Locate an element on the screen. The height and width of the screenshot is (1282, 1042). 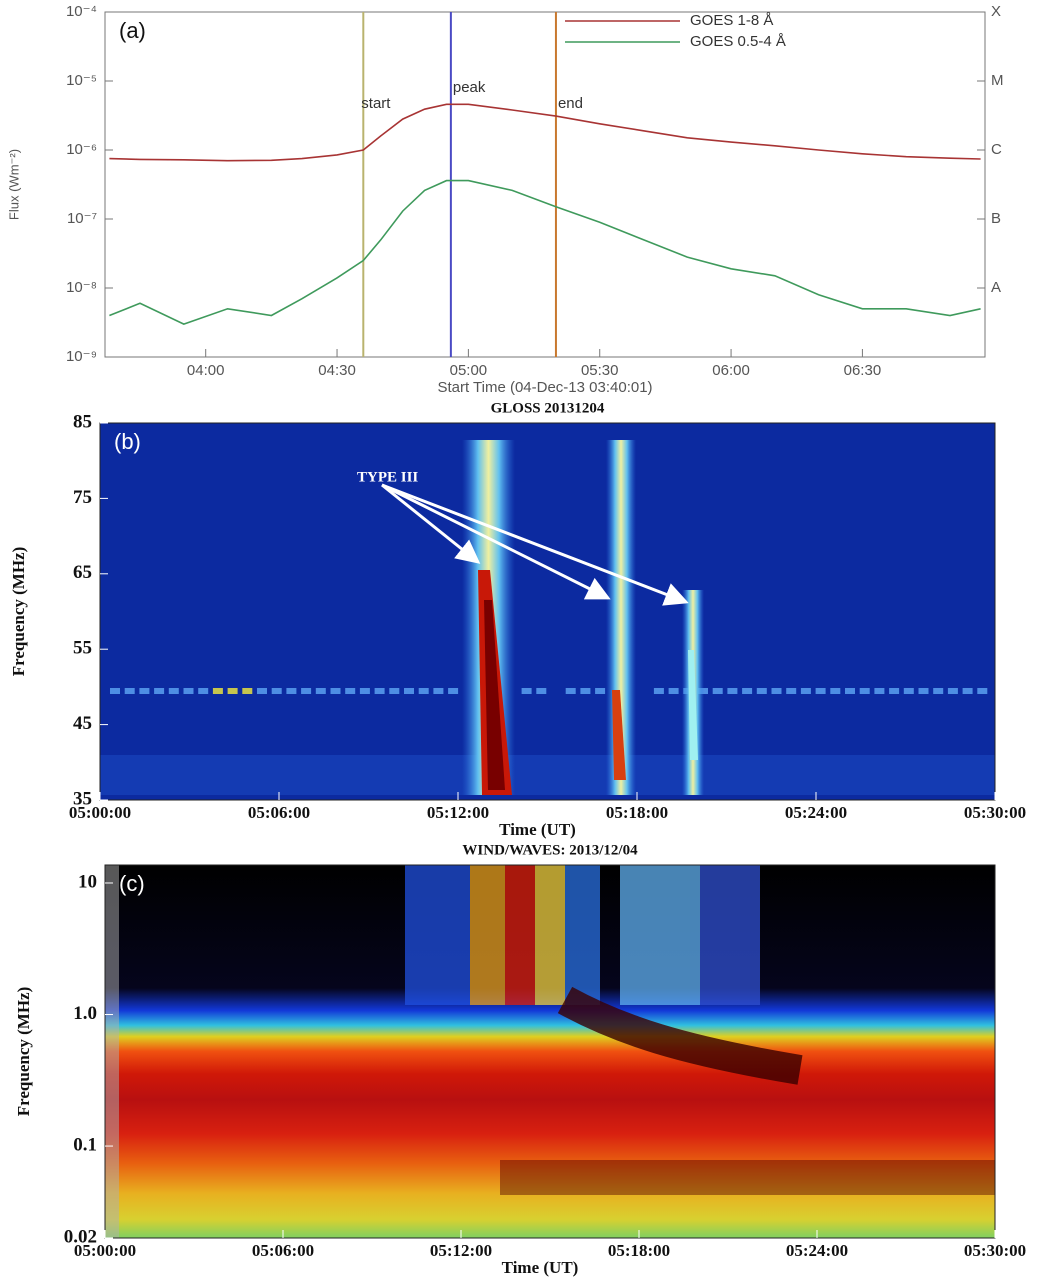
x-tick-label: 05:30 is located at coordinates (600, 370).